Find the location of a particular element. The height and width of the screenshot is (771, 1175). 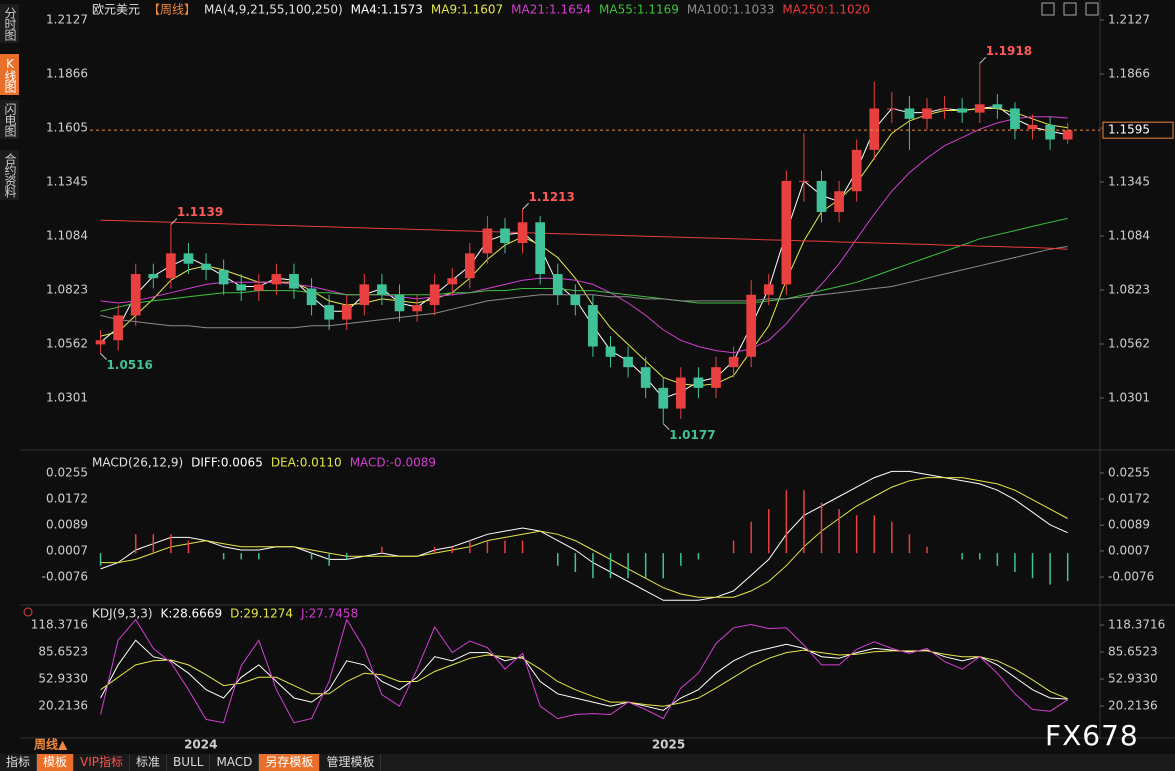

header-label: MA250:1.1020 is located at coordinates (826, 10).